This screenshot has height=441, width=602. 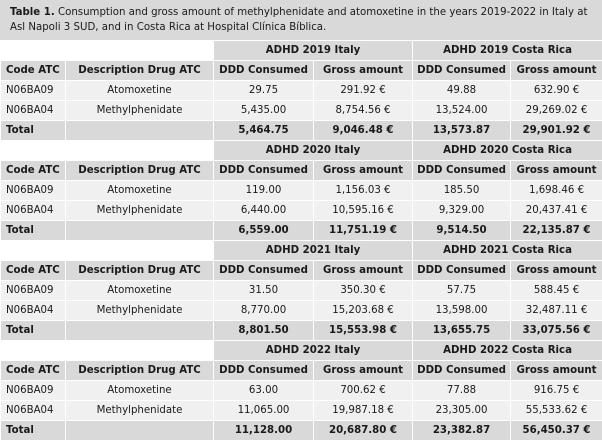 I want to click on italy-ddd-total: 8,801.50, so click(x=264, y=331).